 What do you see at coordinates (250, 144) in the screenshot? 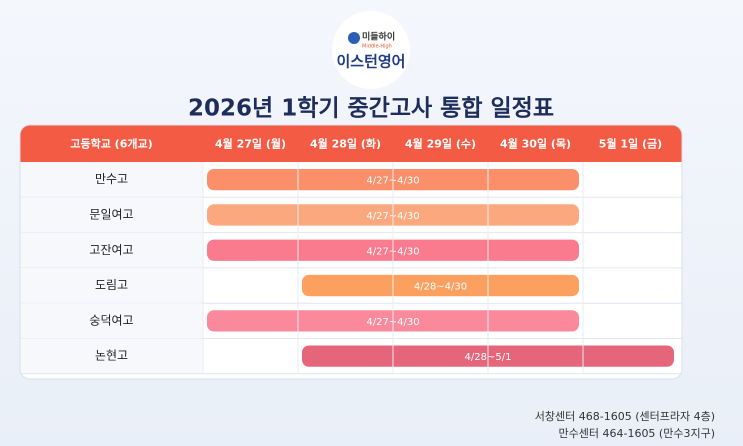
I see `column-header: 4월 27일 (월)` at bounding box center [250, 144].